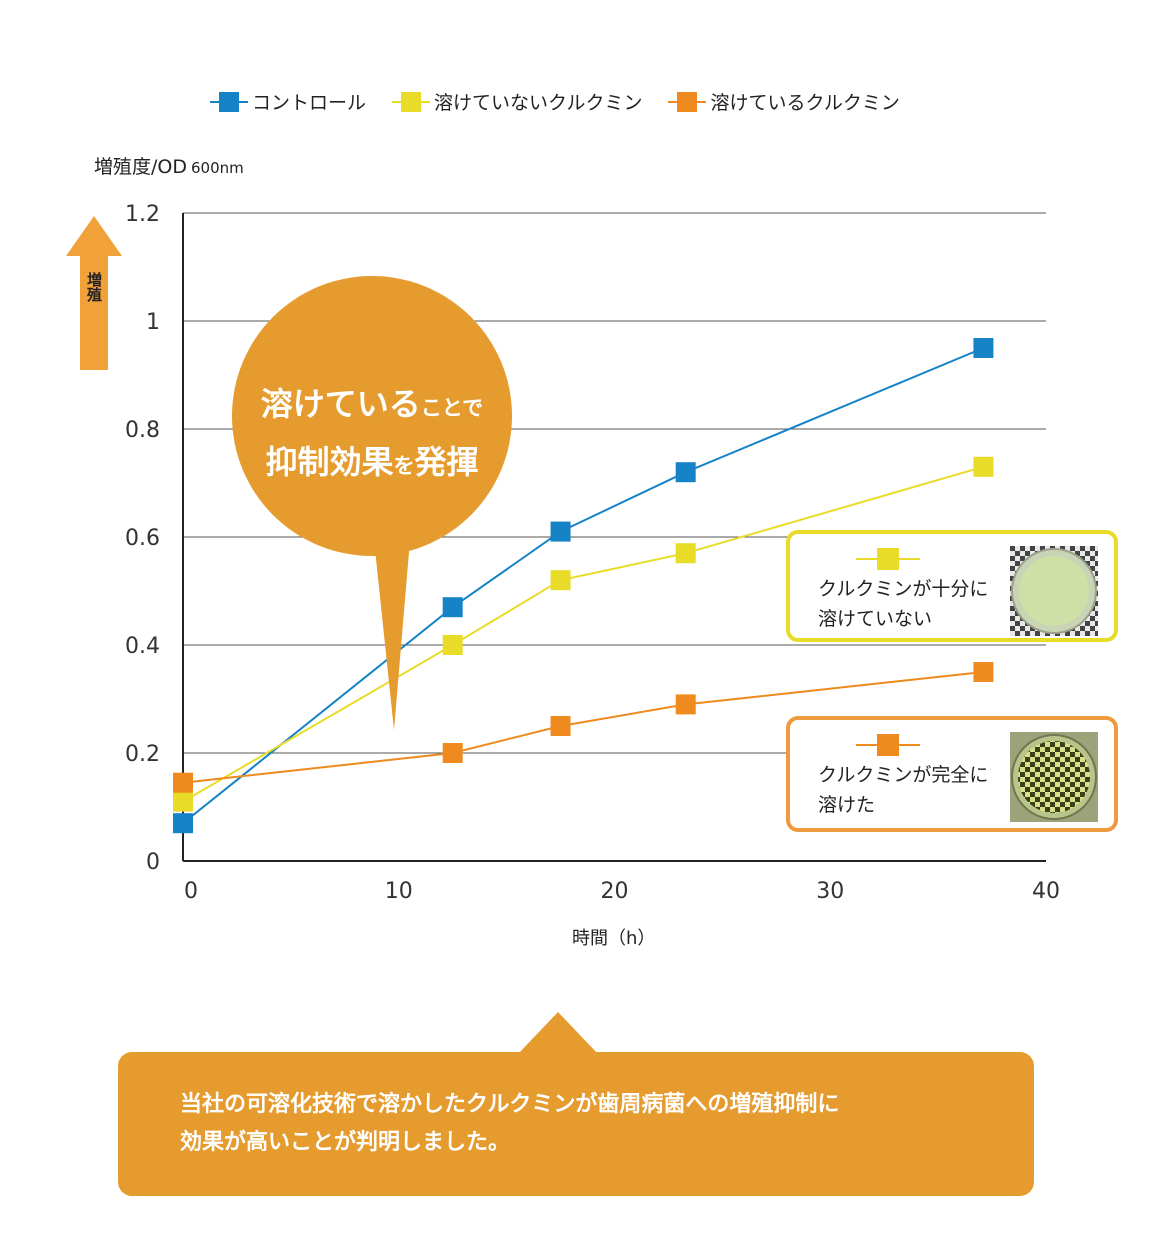 The height and width of the screenshot is (1240, 1168). I want to click on y-tick-label: 0.2, so click(142, 754).